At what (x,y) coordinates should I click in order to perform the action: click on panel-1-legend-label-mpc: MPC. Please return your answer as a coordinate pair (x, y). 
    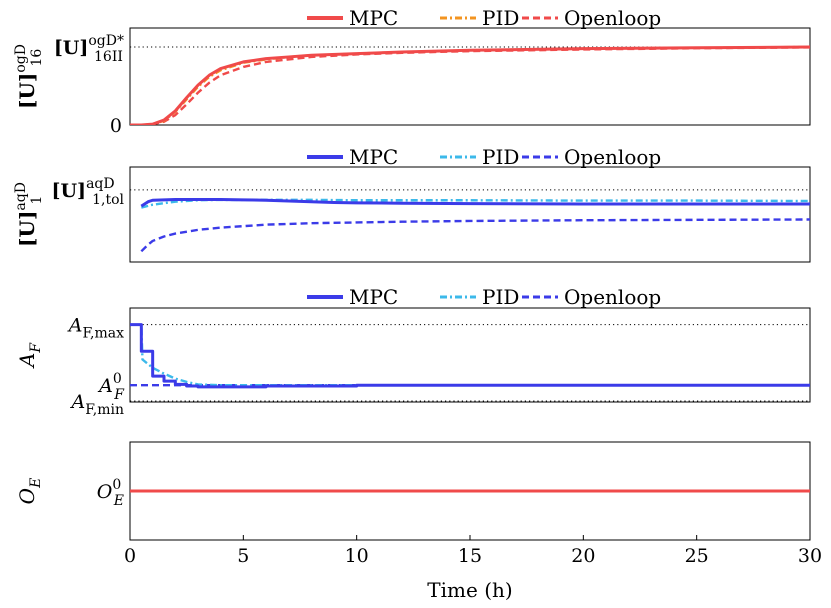
    Looking at the image, I should click on (373, 18).